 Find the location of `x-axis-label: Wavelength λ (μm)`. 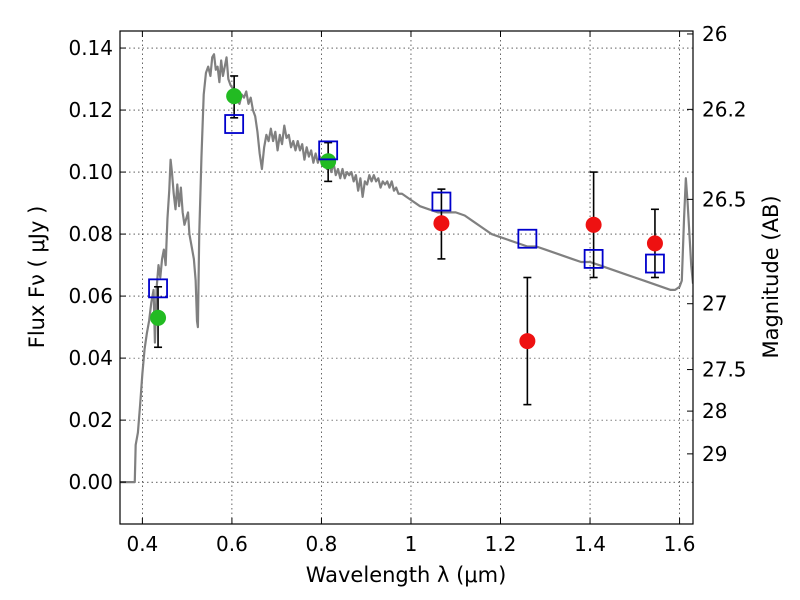

x-axis-label: Wavelength λ (μm) is located at coordinates (406, 575).